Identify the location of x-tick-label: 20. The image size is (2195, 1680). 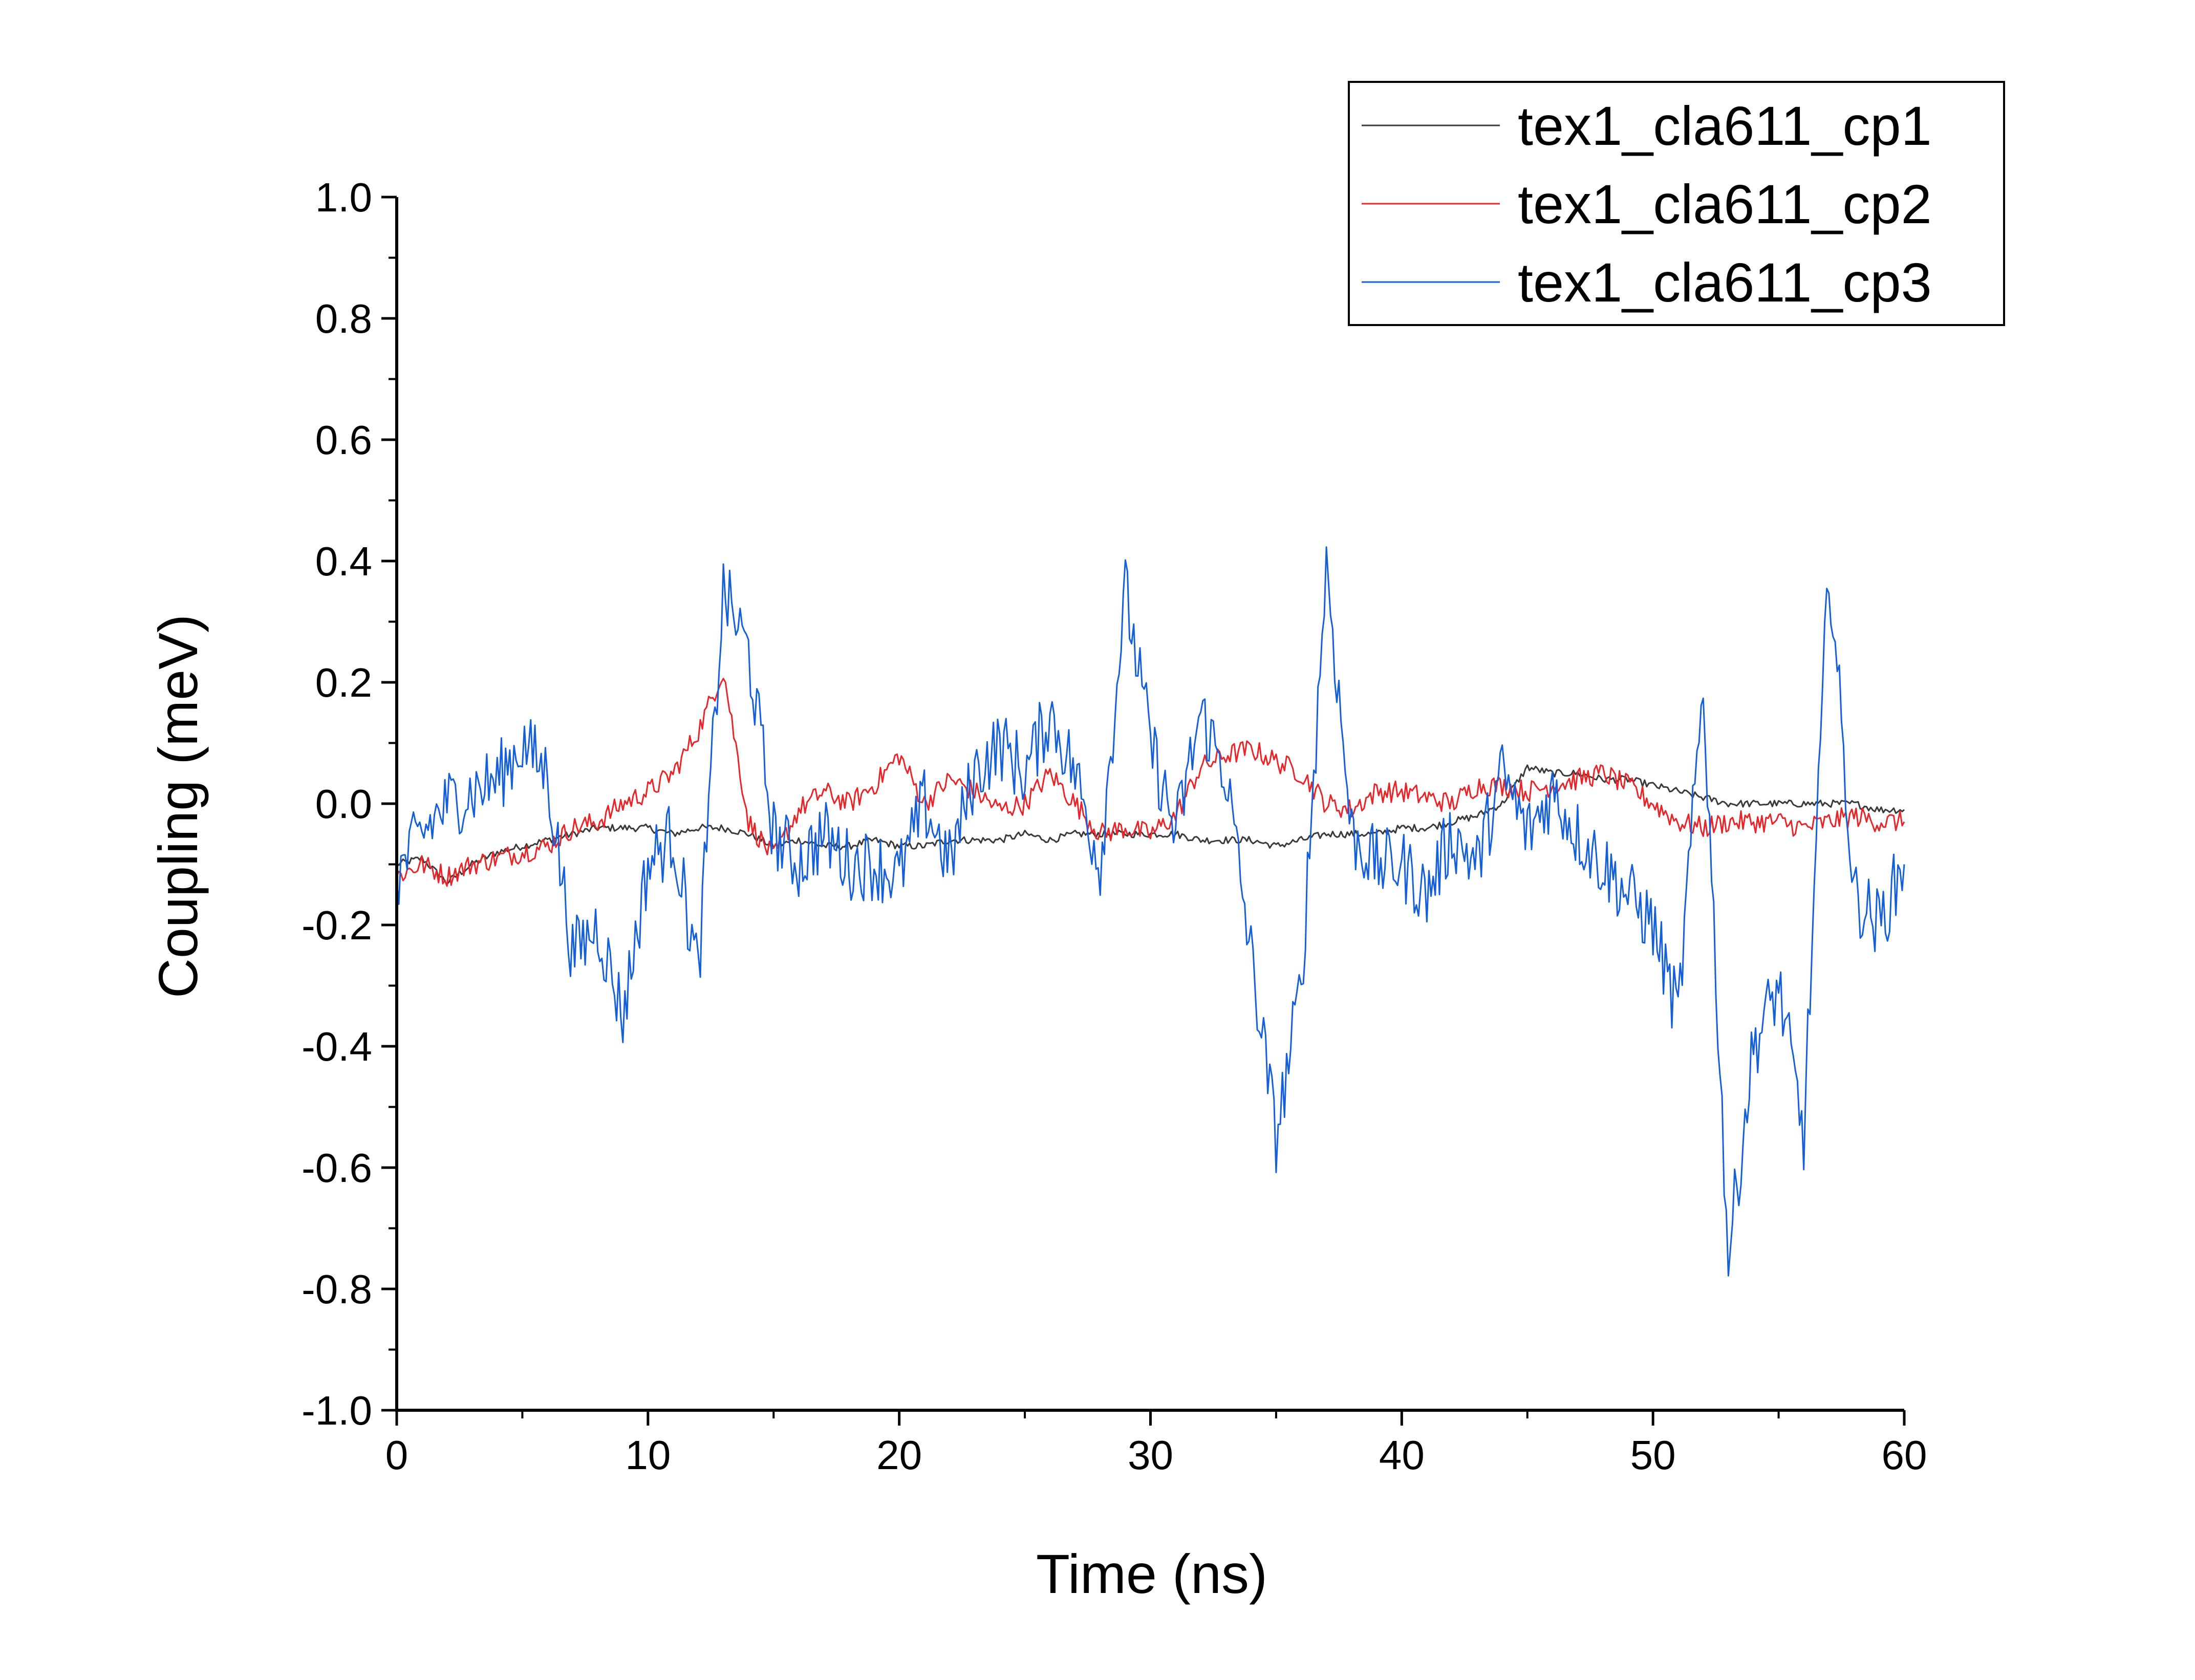
(899, 1455).